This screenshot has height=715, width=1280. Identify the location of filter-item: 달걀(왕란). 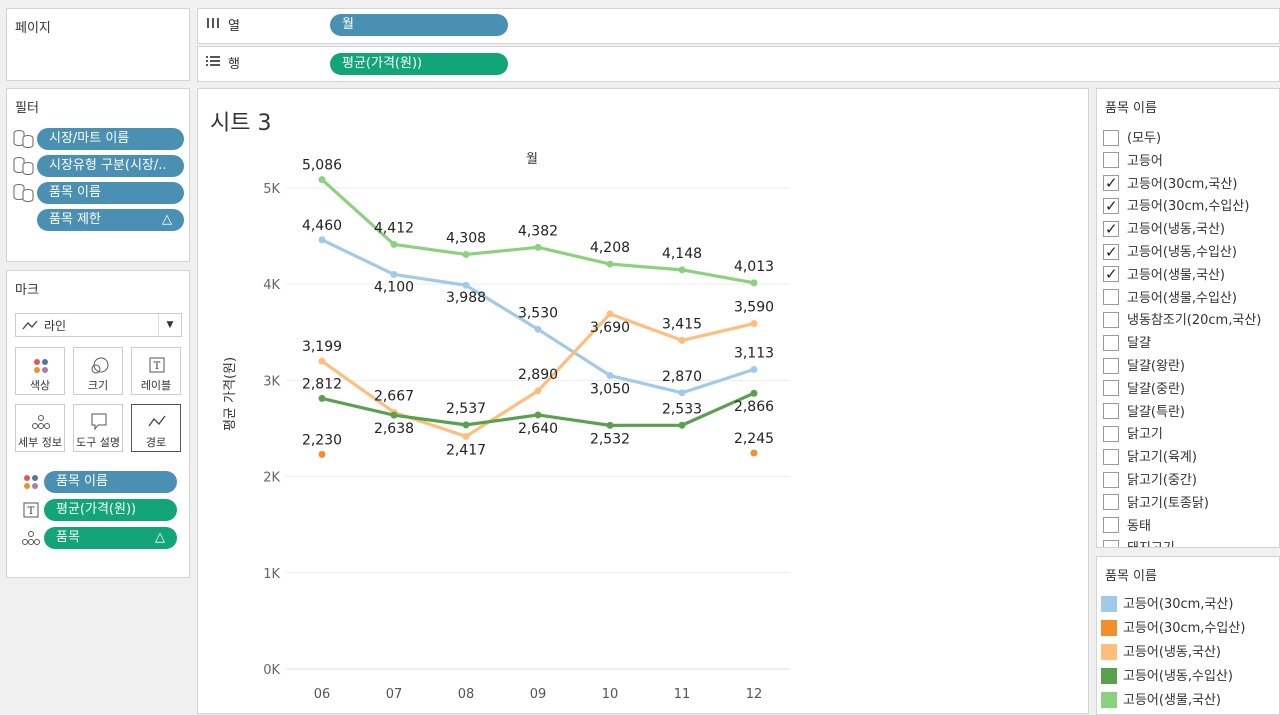
(1144, 367).